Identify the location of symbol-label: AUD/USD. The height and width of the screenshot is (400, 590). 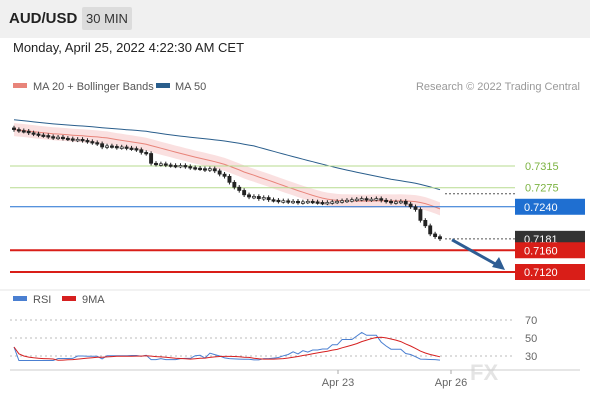
(43, 18).